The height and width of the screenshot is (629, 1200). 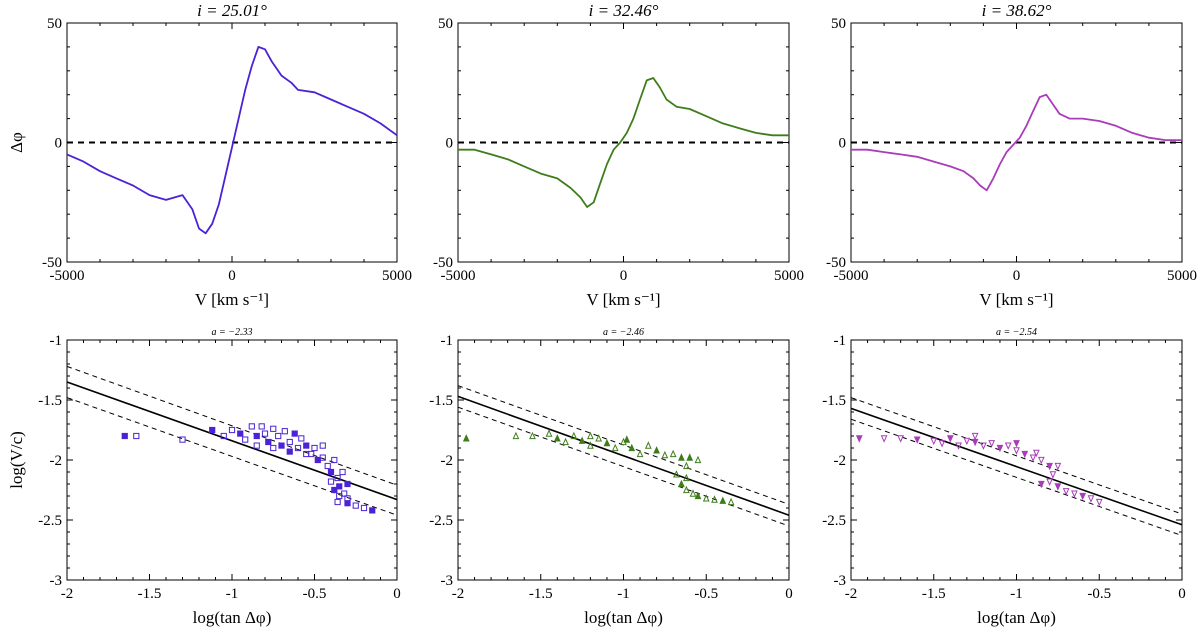 I want to click on y-axis-label: log(V/c), so click(x=16, y=460).